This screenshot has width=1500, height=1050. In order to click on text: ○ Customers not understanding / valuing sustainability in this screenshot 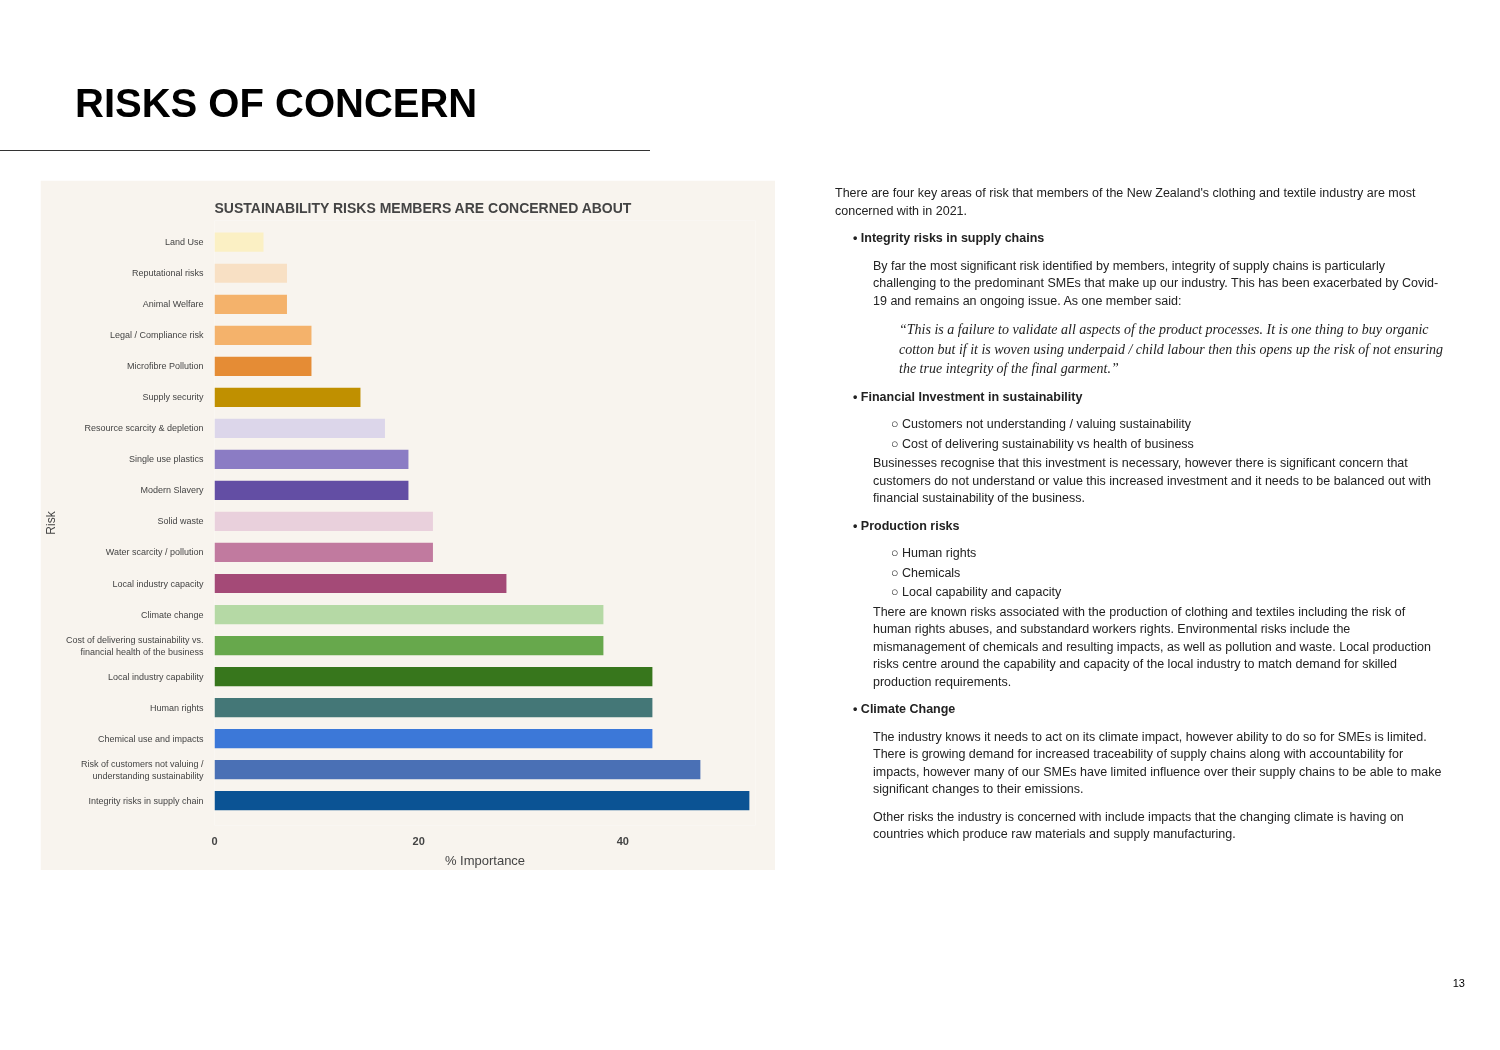, I will do `click(1042, 425)`.